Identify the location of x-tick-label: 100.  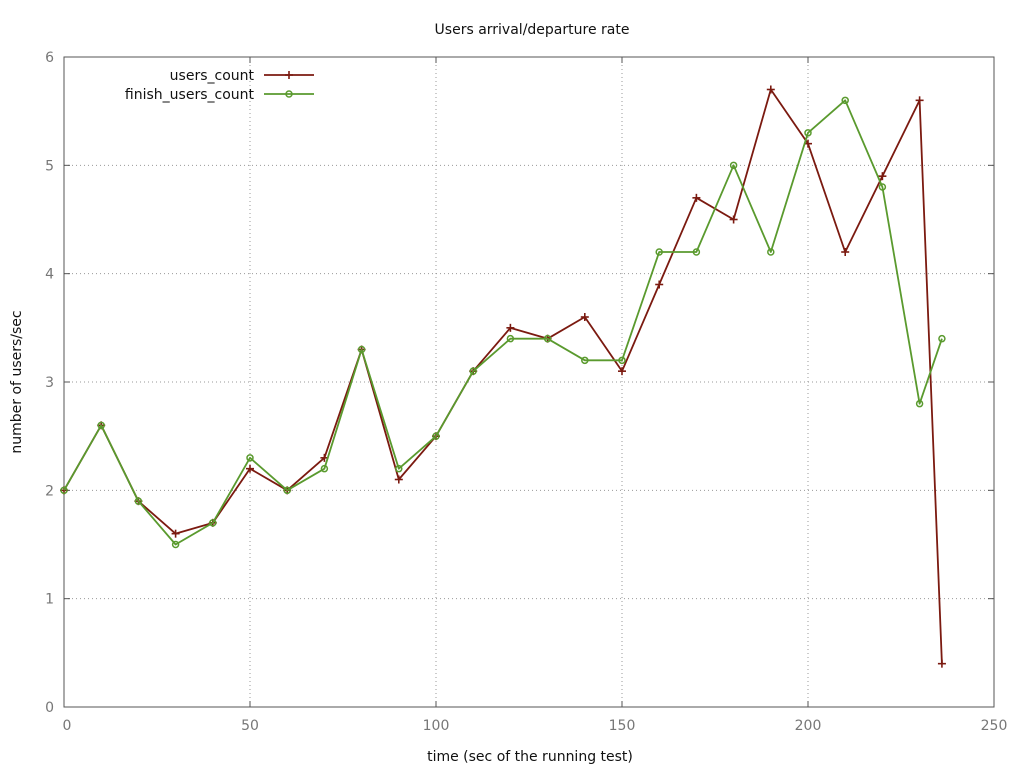
(436, 726).